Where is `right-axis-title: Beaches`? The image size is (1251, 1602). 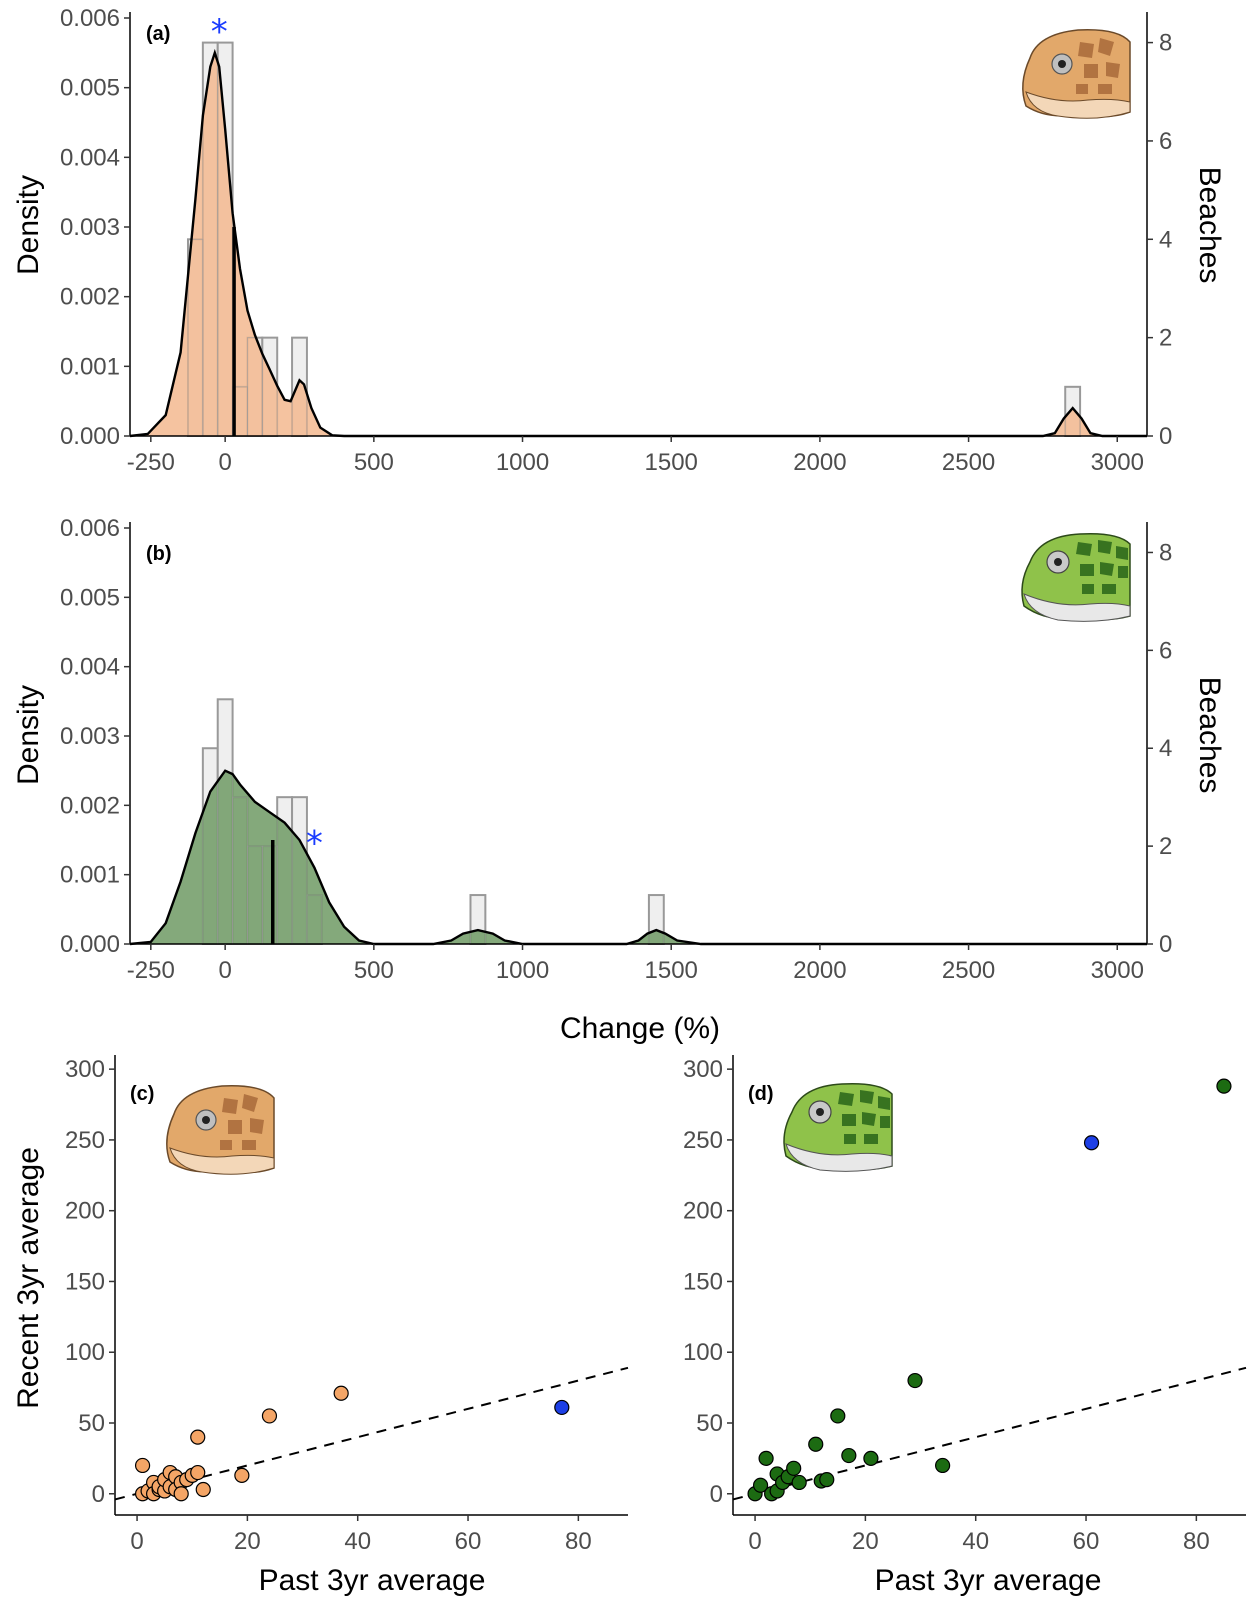 right-axis-title: Beaches is located at coordinates (1209, 735).